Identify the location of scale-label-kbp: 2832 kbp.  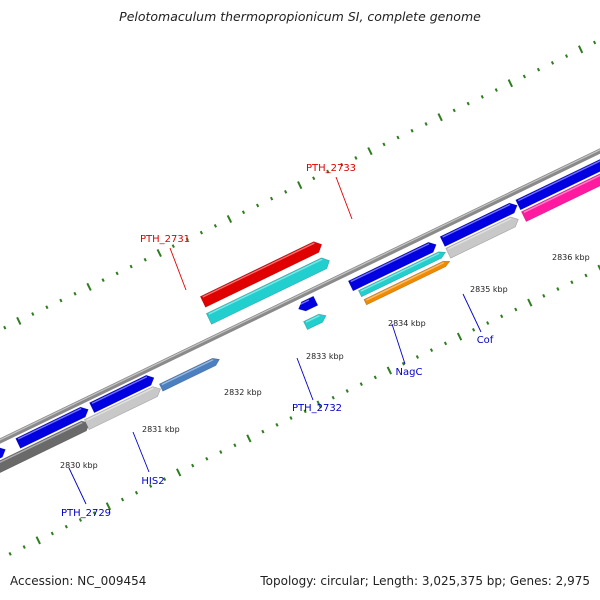
(243, 392).